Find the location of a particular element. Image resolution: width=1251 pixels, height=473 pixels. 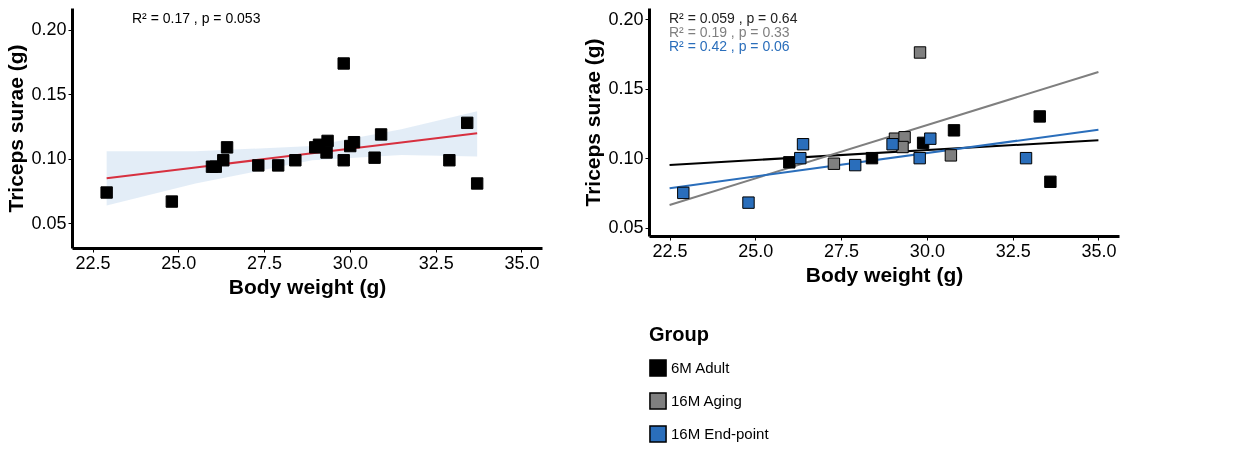

line-series is located at coordinates (292, 156).